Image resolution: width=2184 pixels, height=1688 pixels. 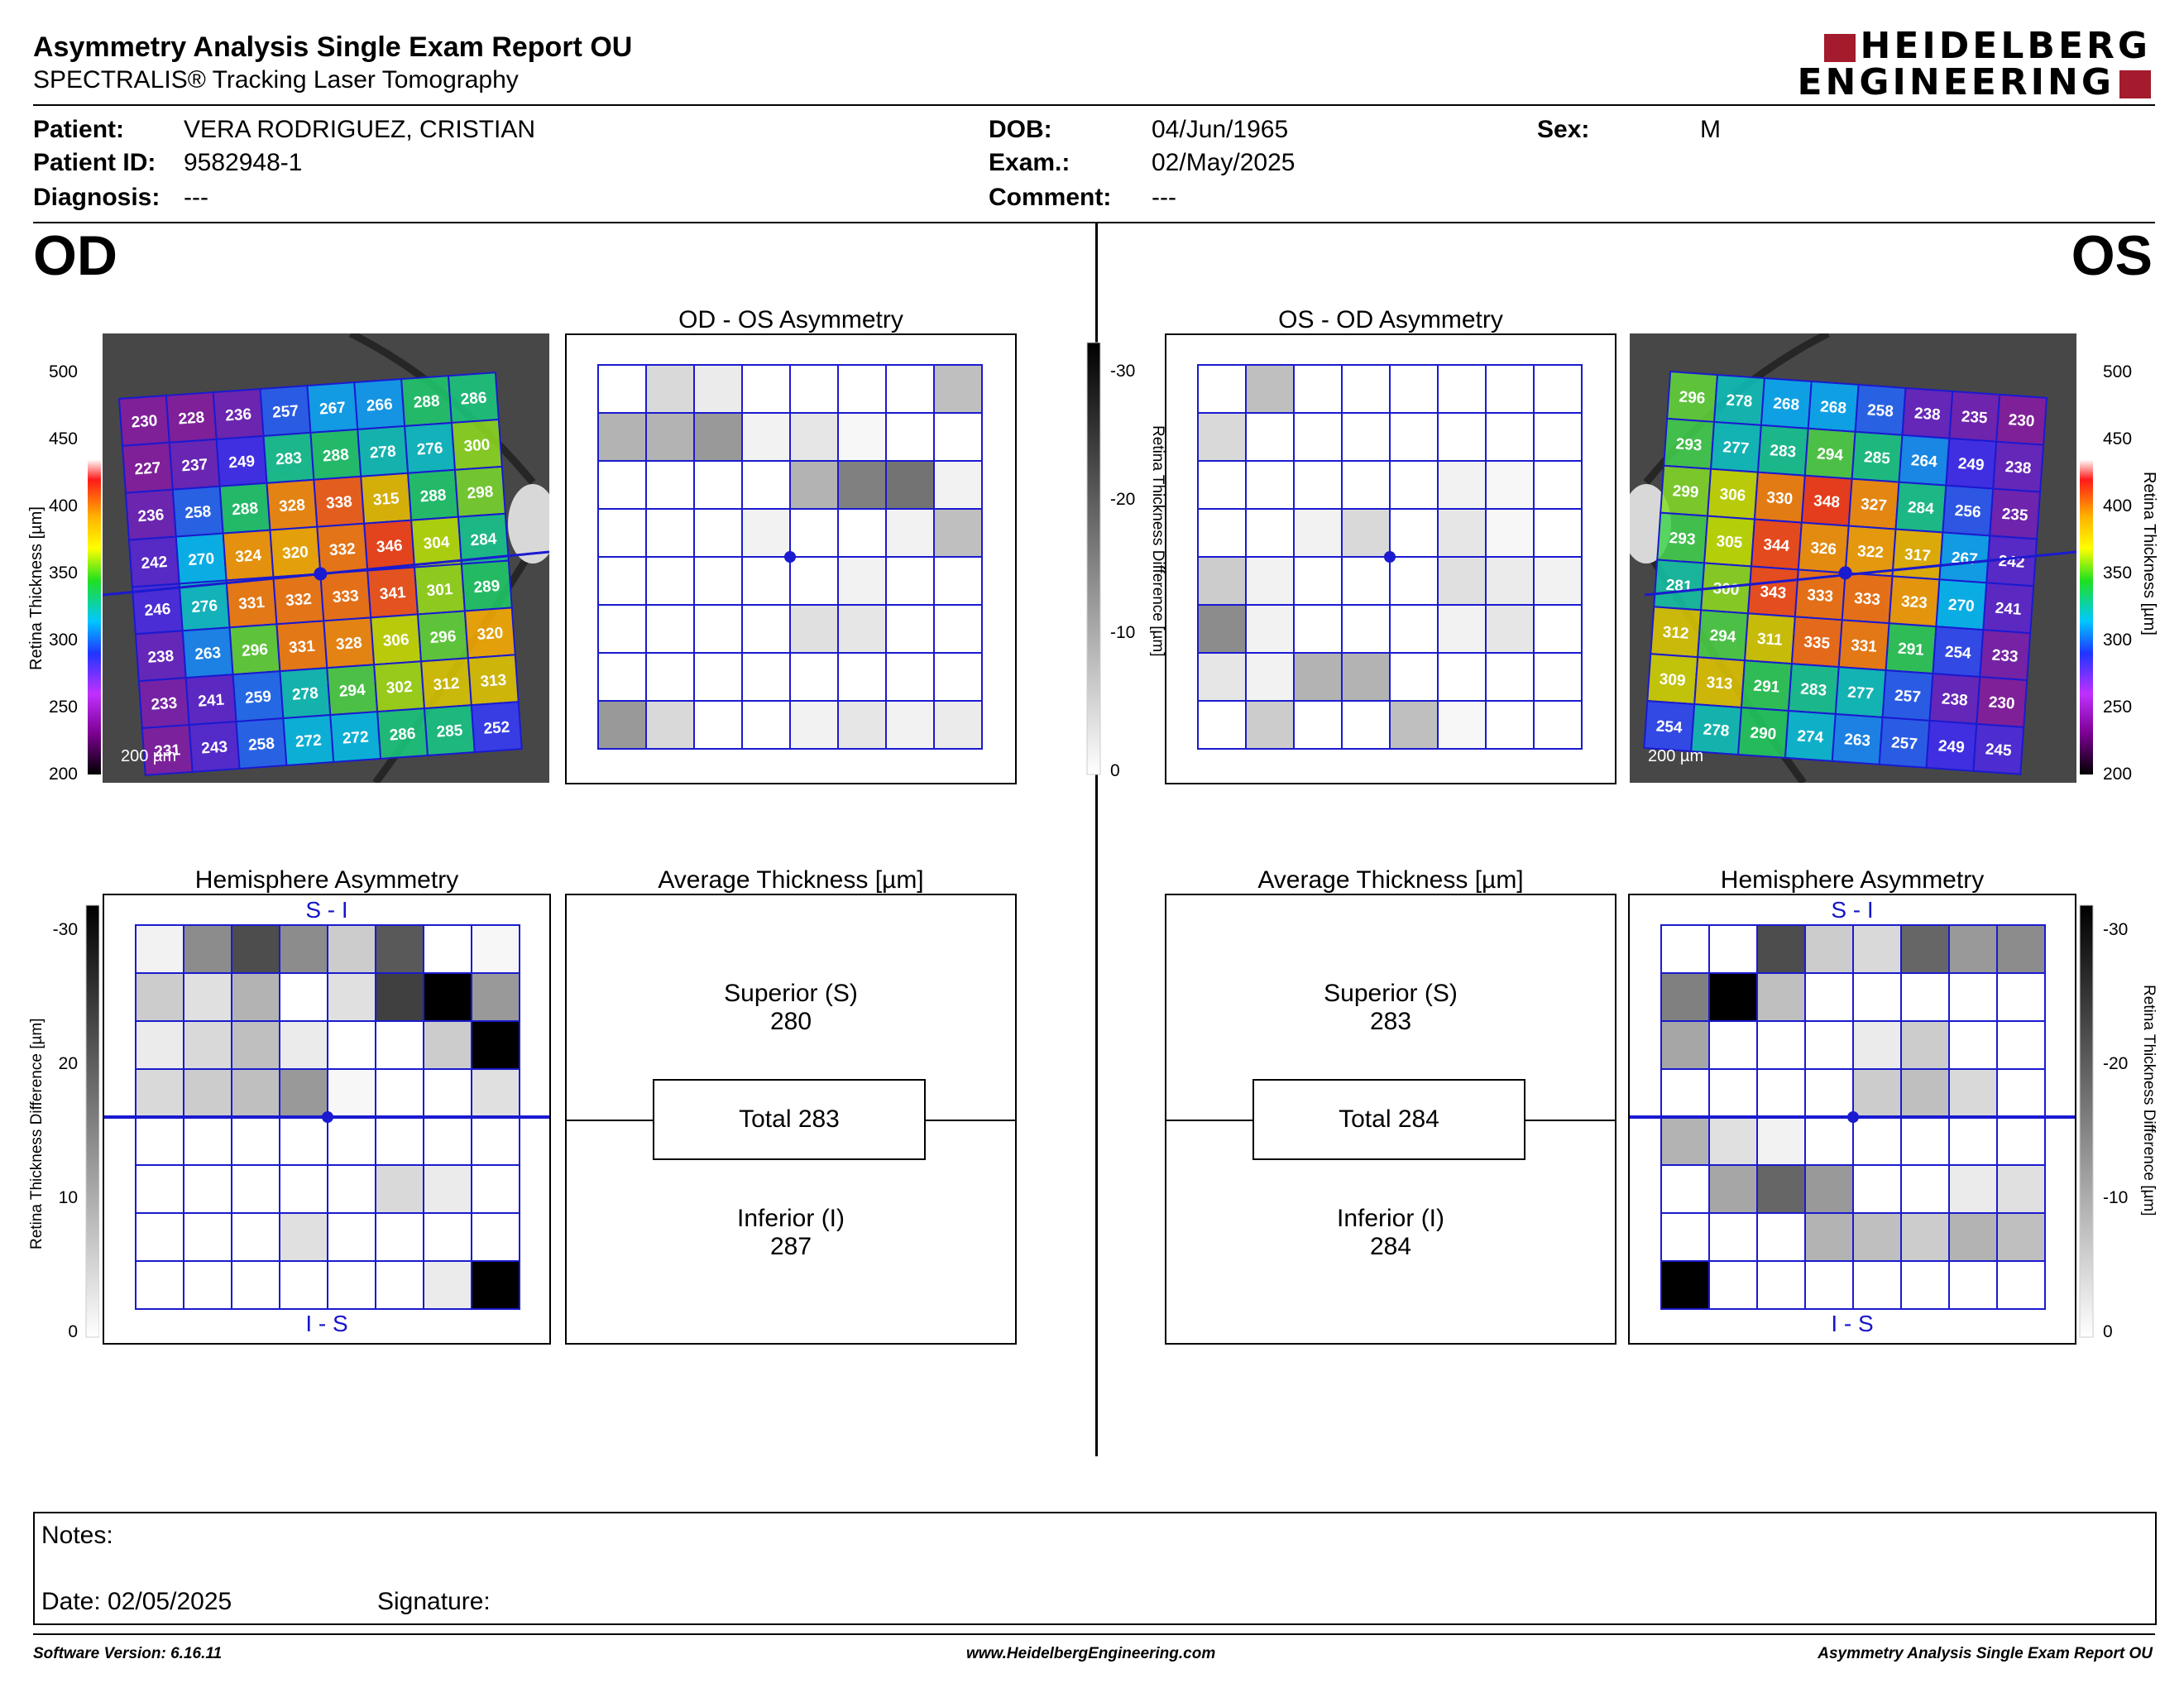 I want to click on od-map-value-3-1: 270, so click(x=201, y=559).